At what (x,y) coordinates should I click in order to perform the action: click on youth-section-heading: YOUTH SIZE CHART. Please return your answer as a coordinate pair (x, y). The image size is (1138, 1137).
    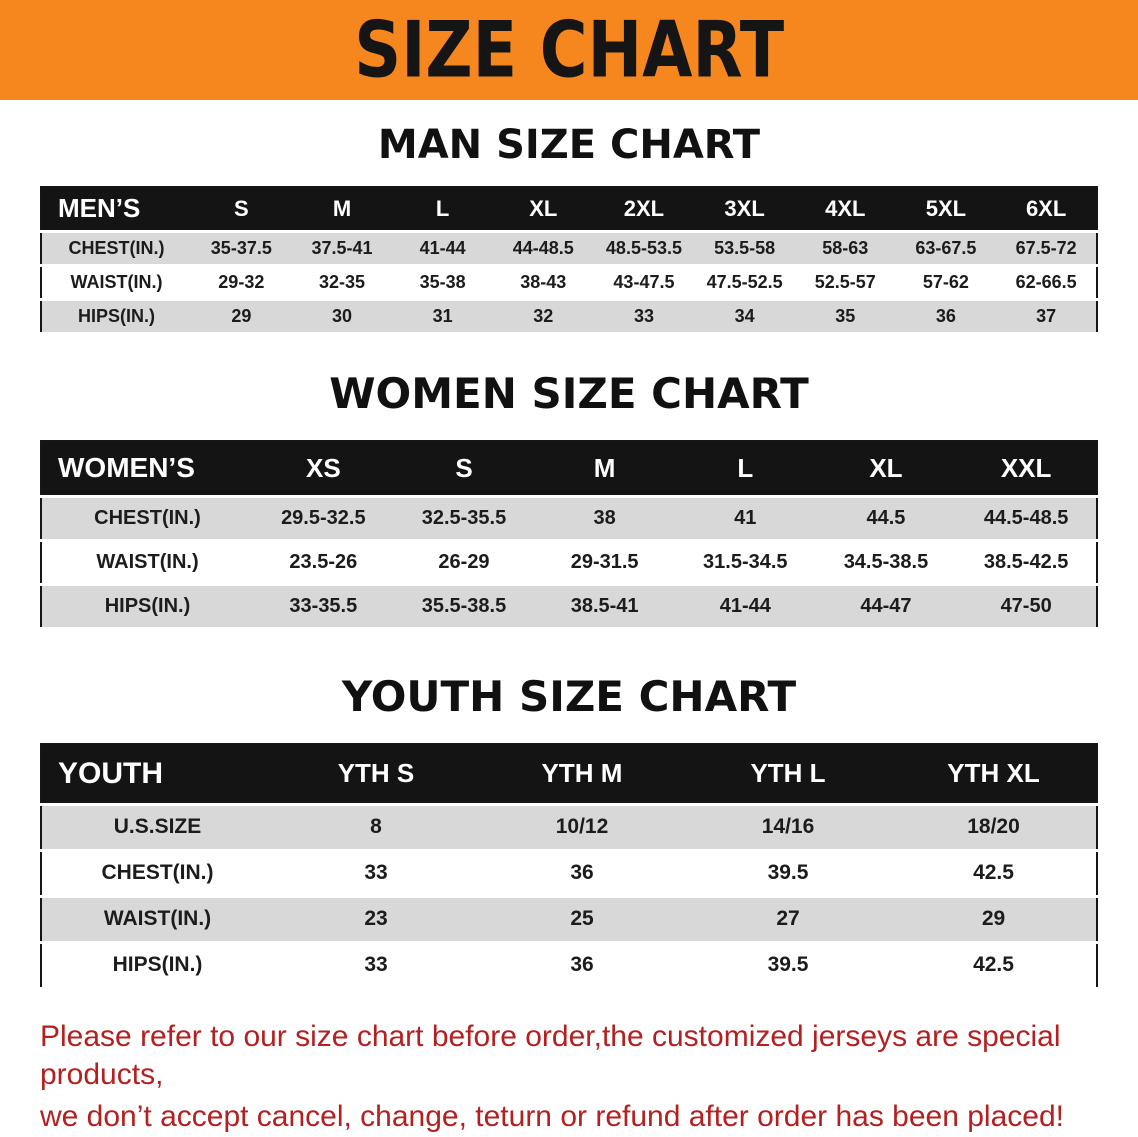
    Looking at the image, I should click on (569, 696).